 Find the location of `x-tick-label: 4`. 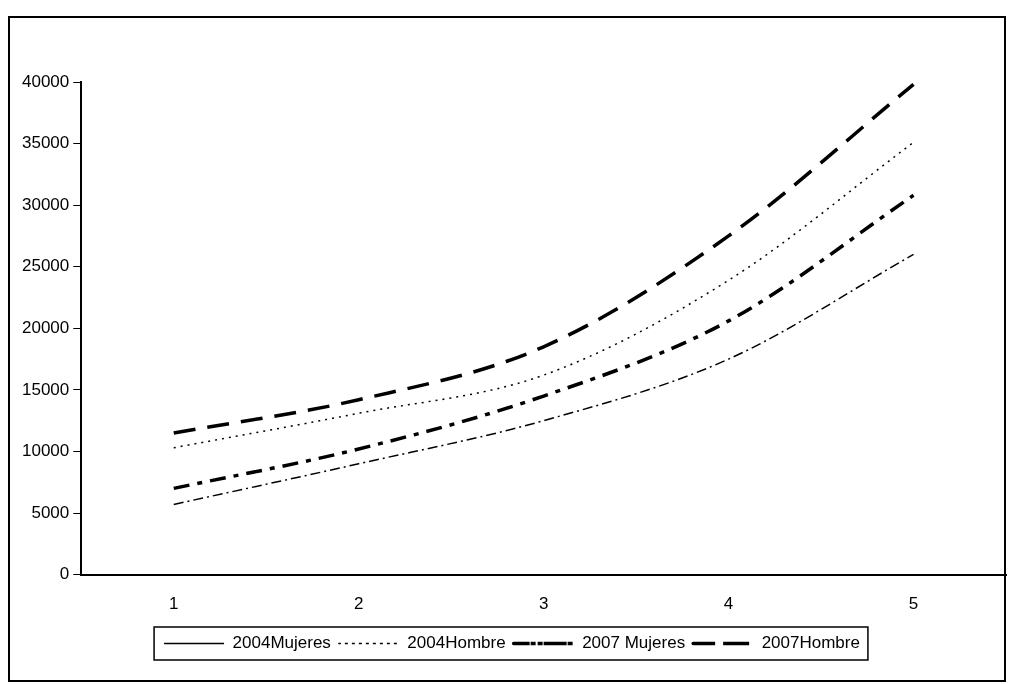

x-tick-label: 4 is located at coordinates (728, 604).